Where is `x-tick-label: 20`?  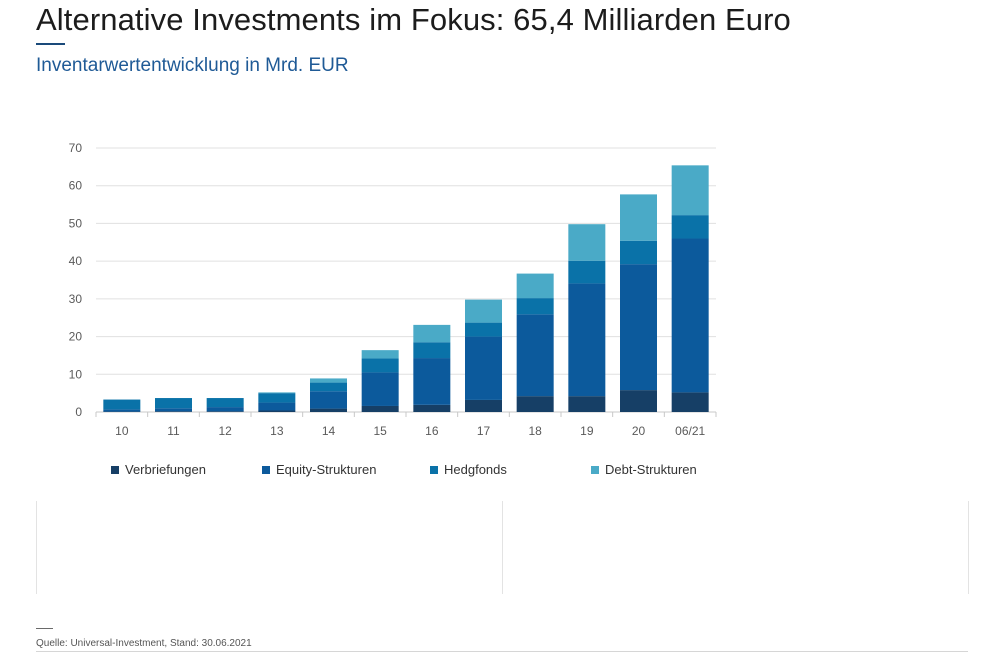 x-tick-label: 20 is located at coordinates (639, 431).